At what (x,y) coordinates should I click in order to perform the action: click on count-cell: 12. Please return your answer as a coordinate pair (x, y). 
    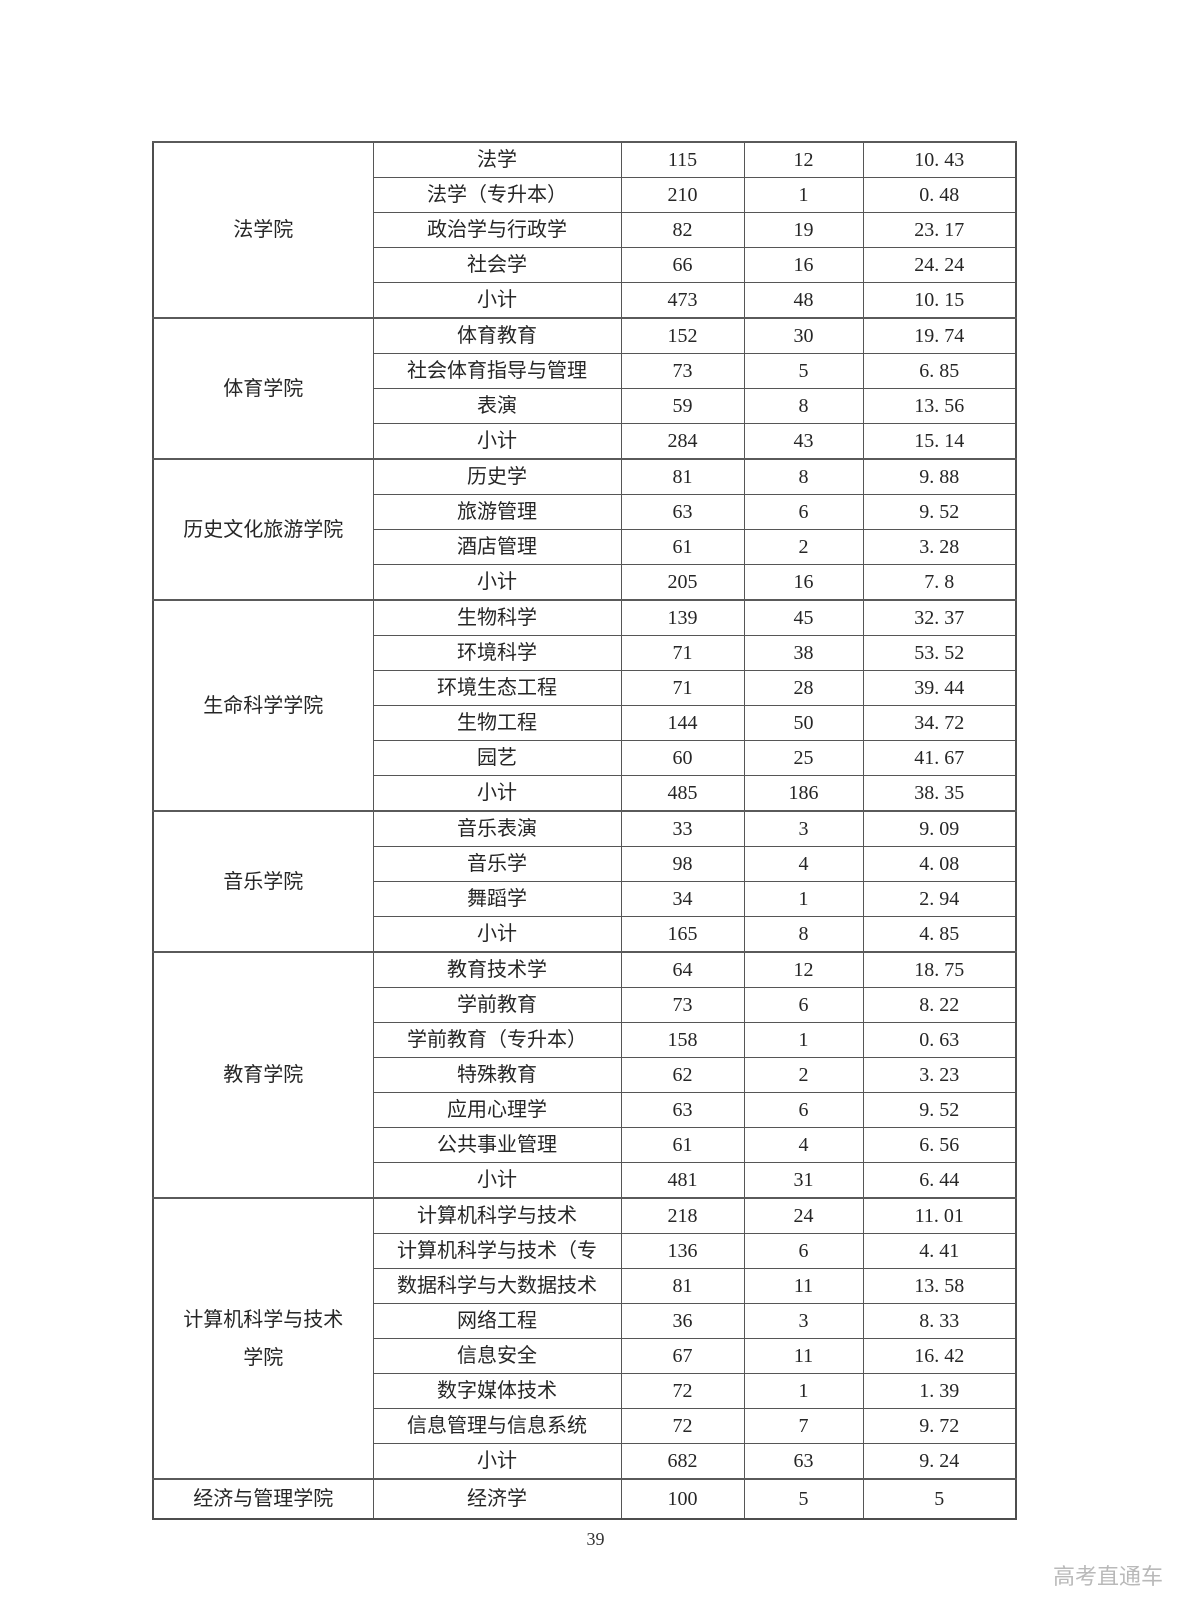
    Looking at the image, I should click on (803, 969).